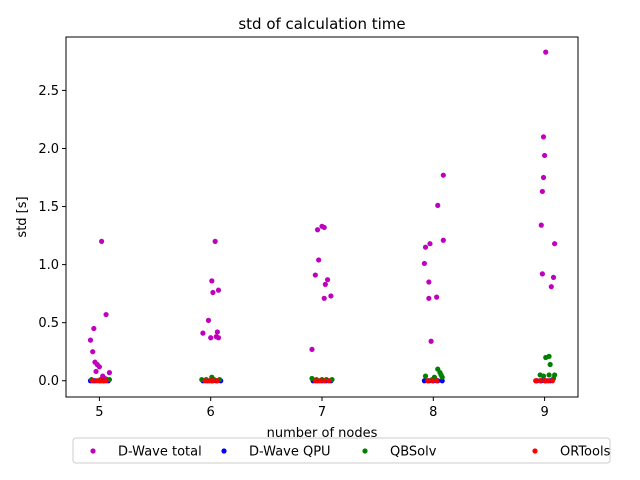 This screenshot has width=640, height=480. Describe the element at coordinates (585, 452) in the screenshot. I see `legend-label-ortools: ORTools` at that location.